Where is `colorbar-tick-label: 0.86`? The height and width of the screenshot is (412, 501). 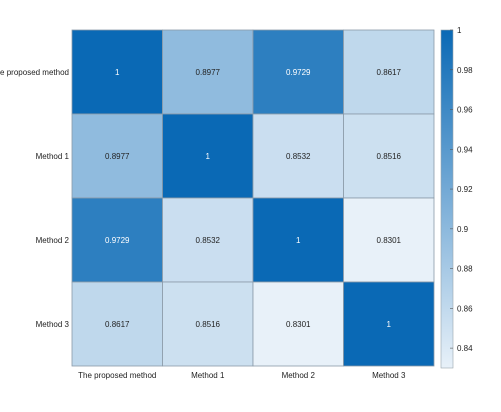
colorbar-tick-label: 0.86 is located at coordinates (465, 308).